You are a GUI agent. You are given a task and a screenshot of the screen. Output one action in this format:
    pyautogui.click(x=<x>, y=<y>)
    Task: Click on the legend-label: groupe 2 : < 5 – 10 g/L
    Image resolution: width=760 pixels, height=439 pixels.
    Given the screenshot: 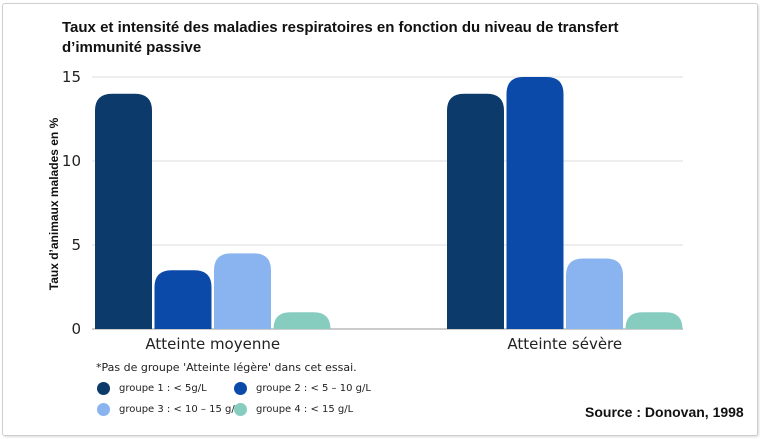 What is the action you would take?
    pyautogui.click(x=313, y=388)
    